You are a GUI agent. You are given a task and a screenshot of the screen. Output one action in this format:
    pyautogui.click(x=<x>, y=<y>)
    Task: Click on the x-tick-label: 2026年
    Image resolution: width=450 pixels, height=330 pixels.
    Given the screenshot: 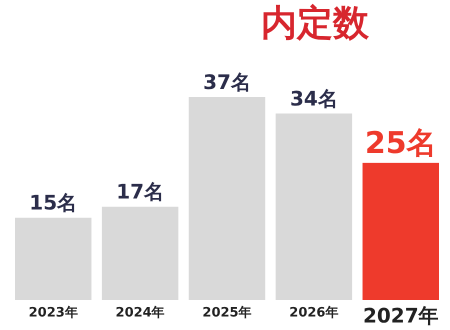 What is the action you would take?
    pyautogui.click(x=313, y=313)
    